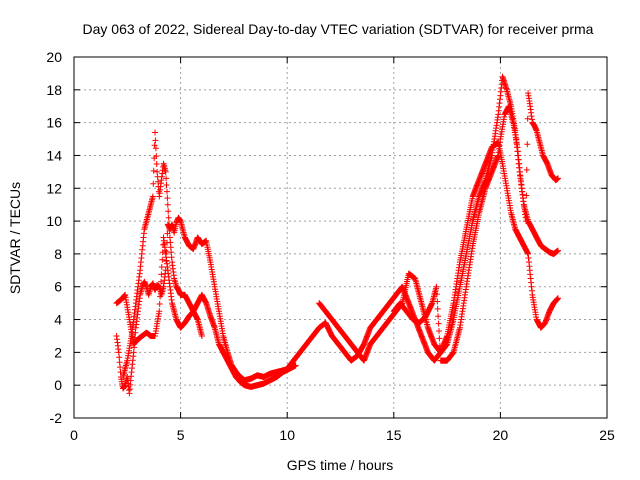 Image resolution: width=640 pixels, height=480 pixels. Describe the element at coordinates (54, 123) in the screenshot. I see `y-tick-label: 16` at that location.